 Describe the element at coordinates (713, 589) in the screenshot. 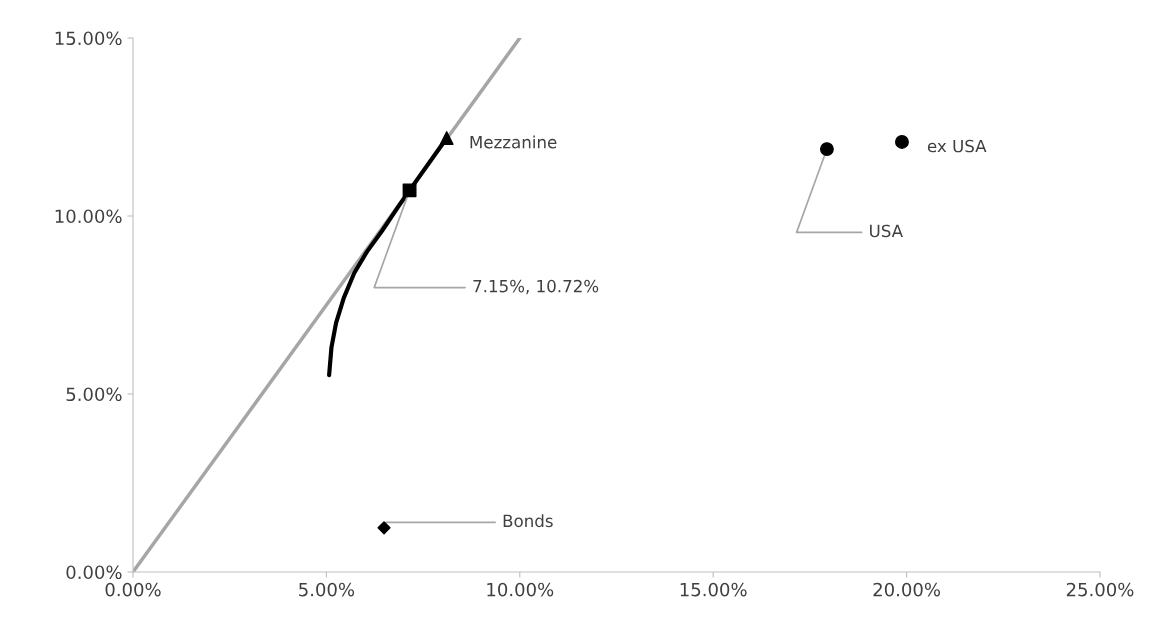

I see `x-tick-label: 15.00%` at that location.